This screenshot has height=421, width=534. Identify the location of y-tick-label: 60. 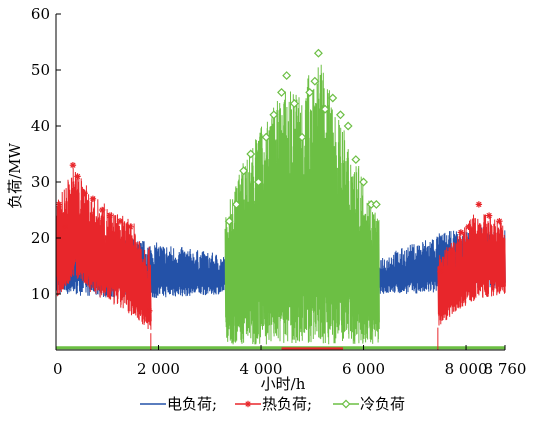
(40, 14).